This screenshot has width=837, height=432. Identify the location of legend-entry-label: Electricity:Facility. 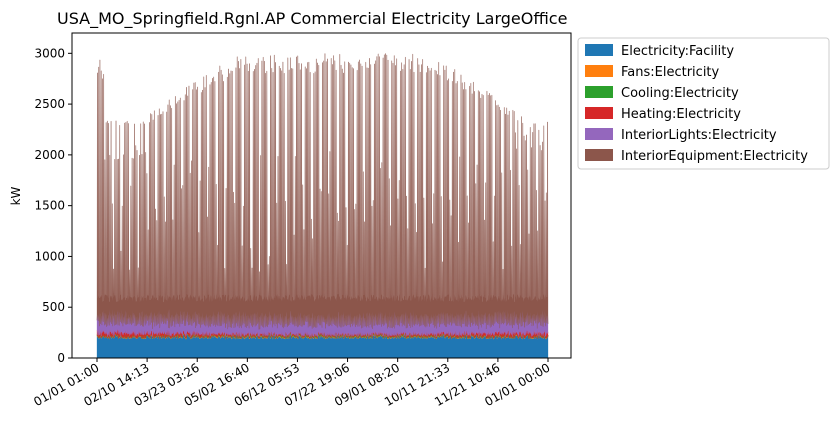
(677, 51).